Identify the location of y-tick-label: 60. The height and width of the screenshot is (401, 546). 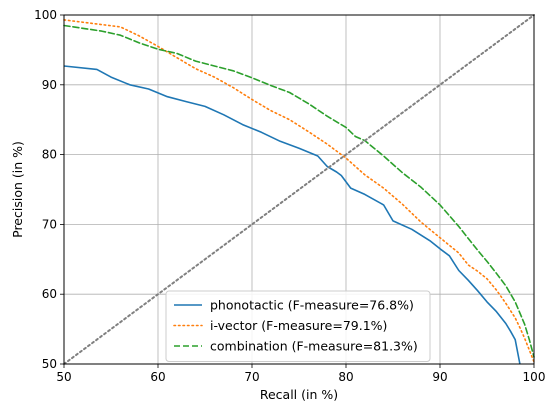
(49, 294).